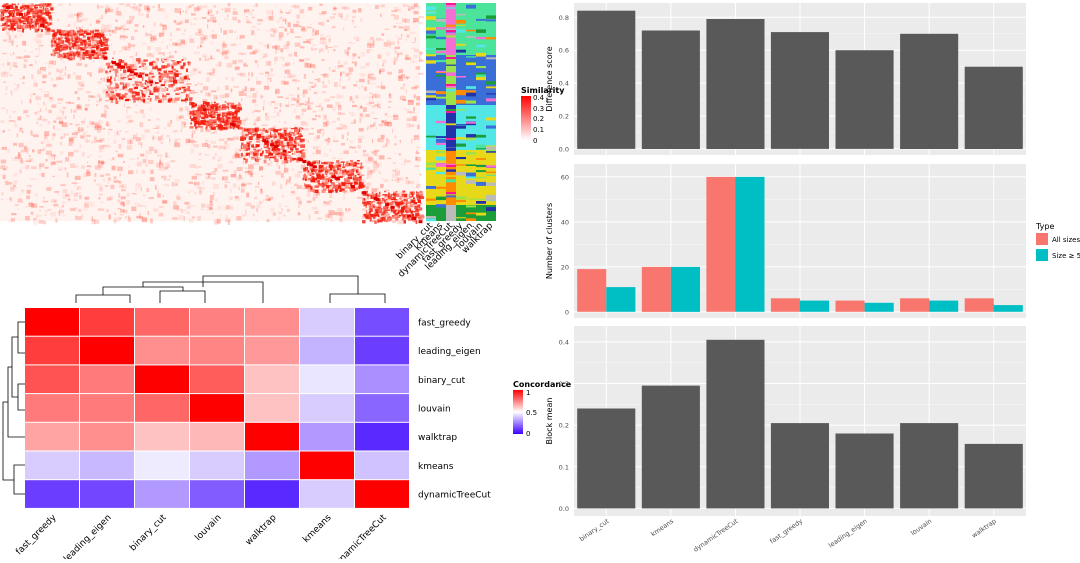  Describe the element at coordinates (535, 141) in the screenshot. I see `similarity-legend-tick: 0` at that location.